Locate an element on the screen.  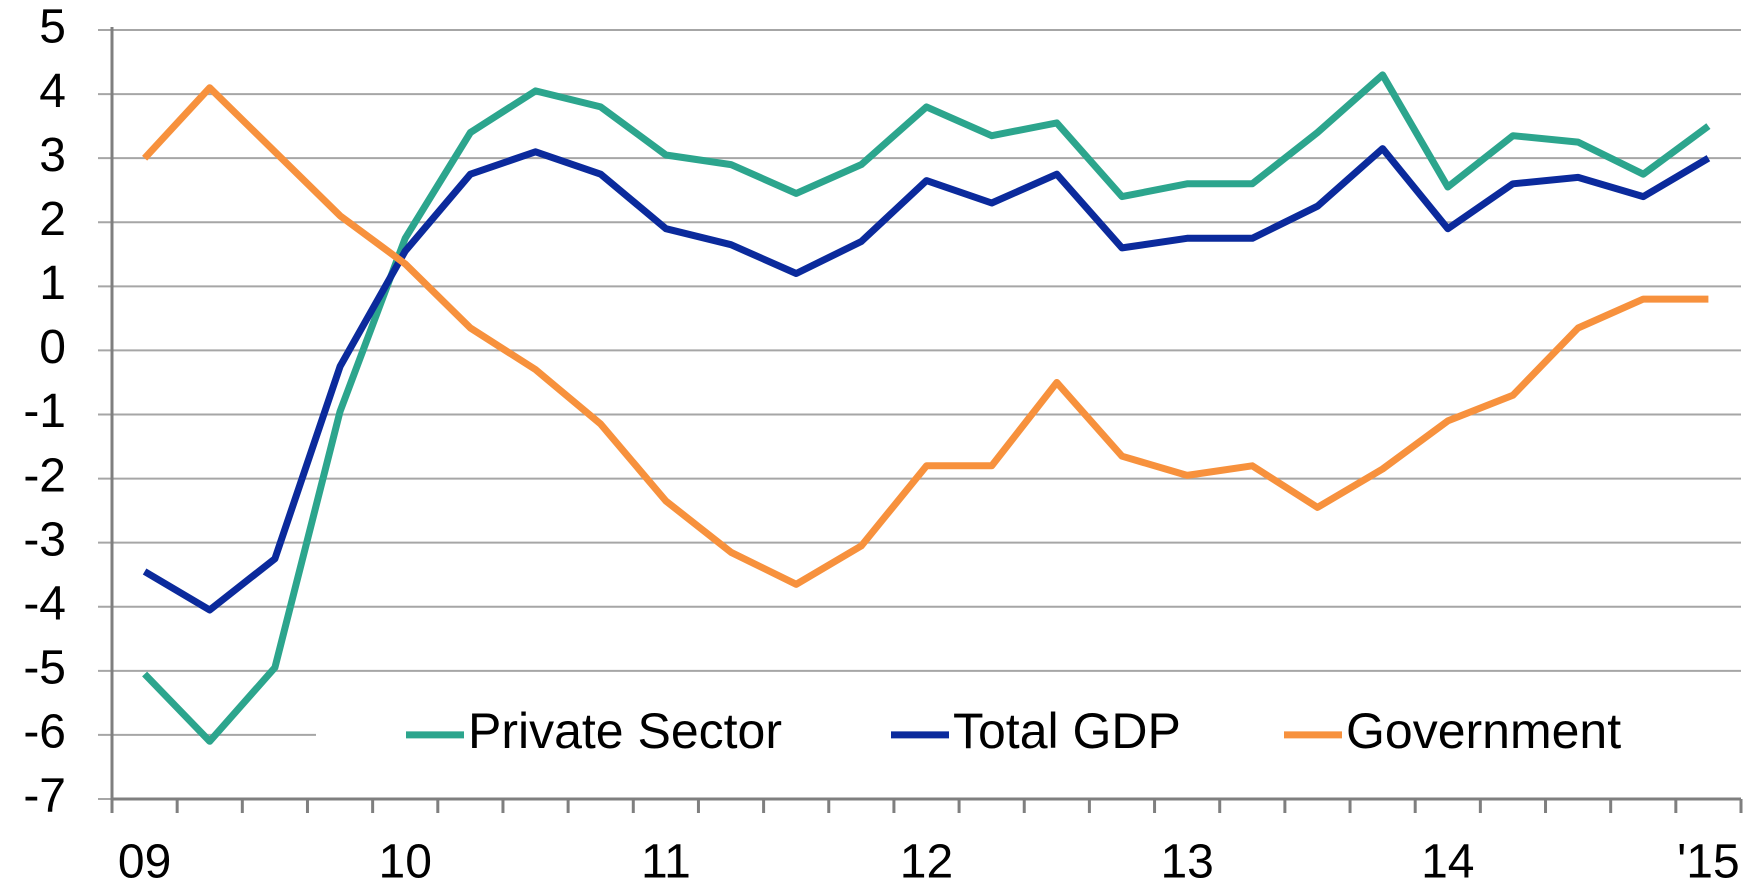
y-tick-label: 5 is located at coordinates (52, 27).